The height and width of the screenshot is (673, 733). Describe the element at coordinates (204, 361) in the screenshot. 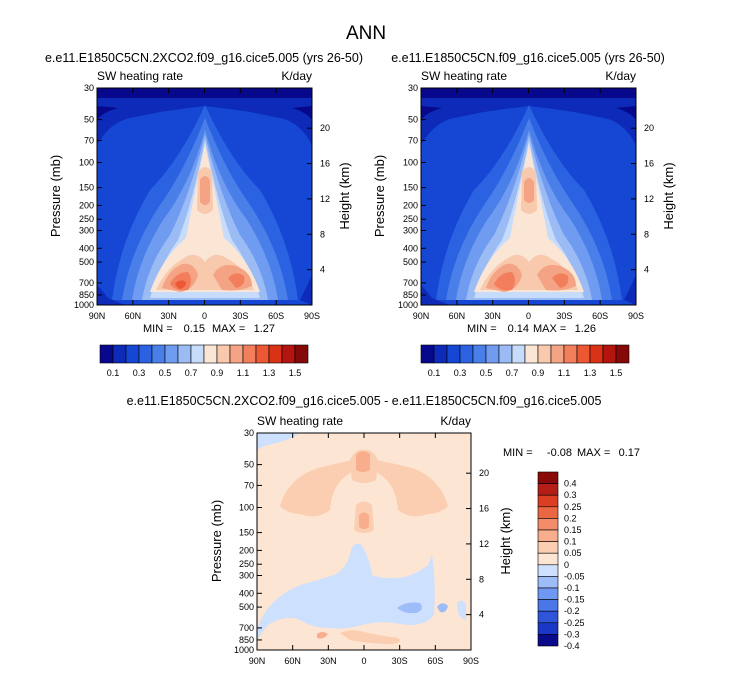

I see `panel-1-colorbar: 0.1 0.3 0.5 0.7 0.9 1.1 1.3 1.5` at that location.